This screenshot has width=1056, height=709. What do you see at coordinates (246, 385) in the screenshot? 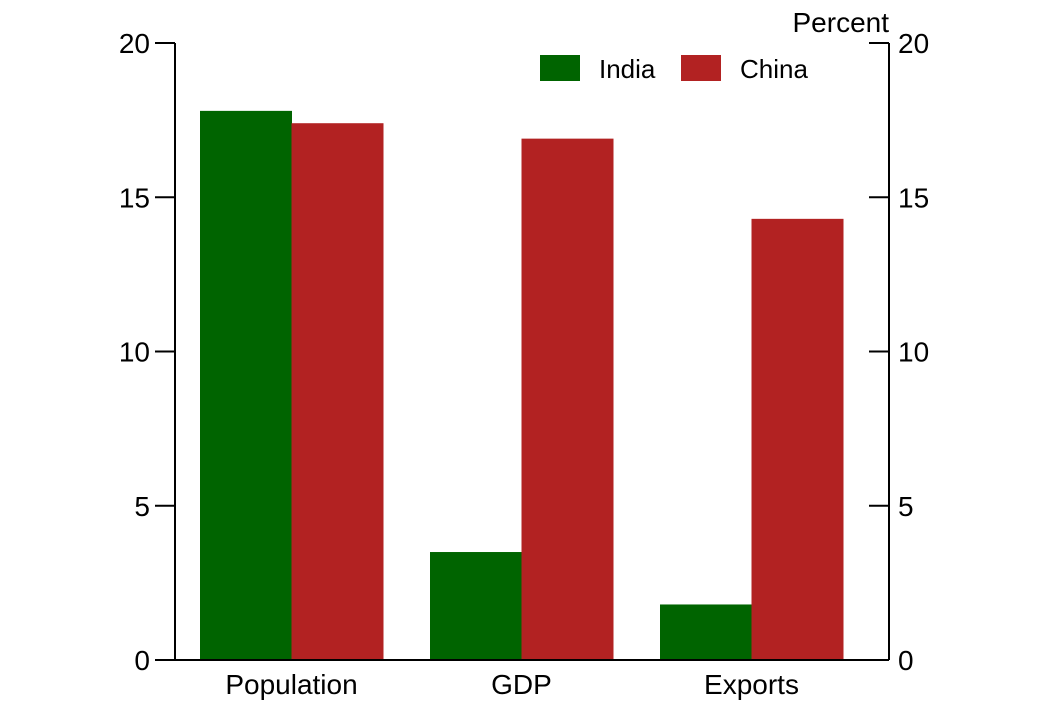
I see `bar-india-population` at bounding box center [246, 385].